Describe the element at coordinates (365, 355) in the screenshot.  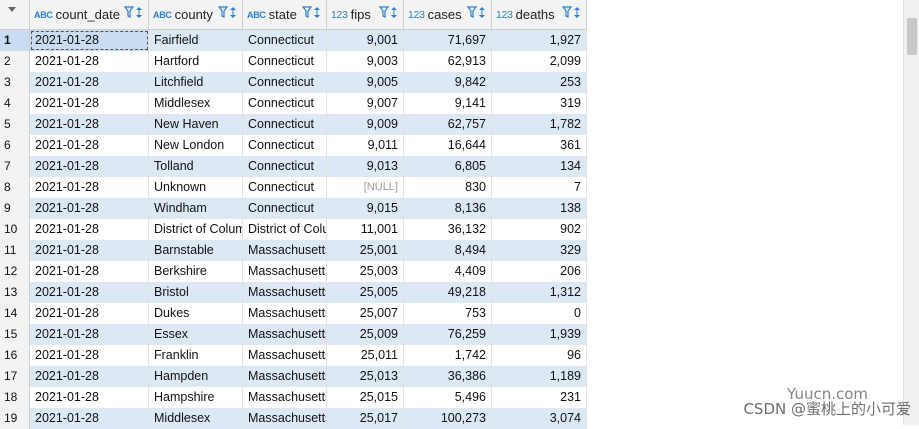
I see `cell-fips: 25,011` at that location.